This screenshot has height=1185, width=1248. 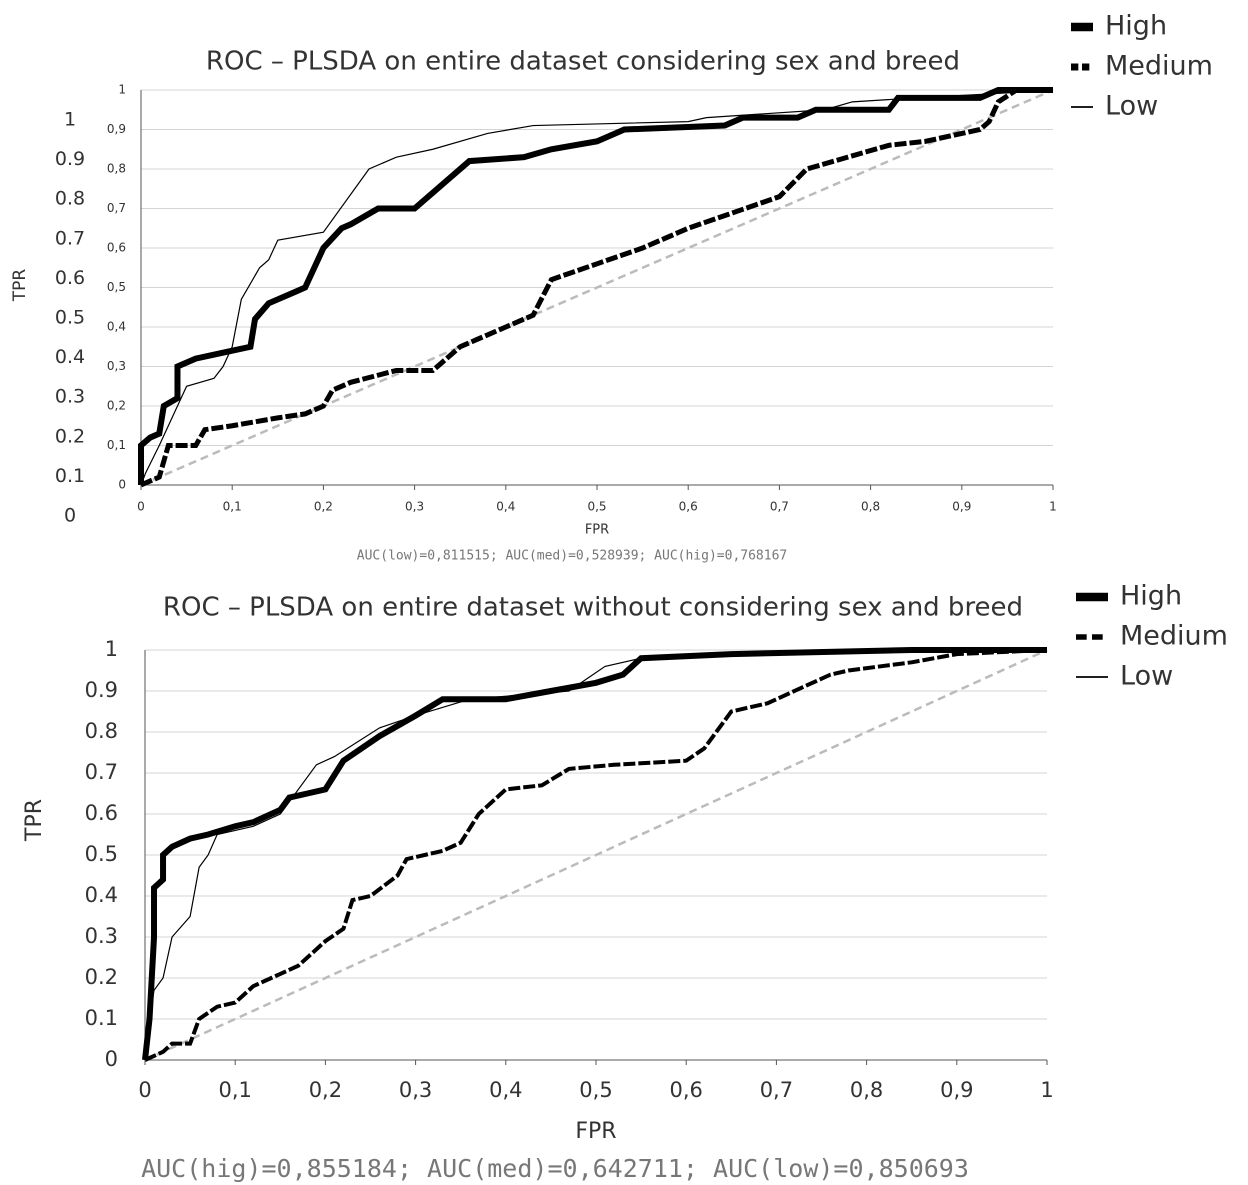 What do you see at coordinates (70, 159) in the screenshot?
I see `overlay-y-tick-label: 0.9` at bounding box center [70, 159].